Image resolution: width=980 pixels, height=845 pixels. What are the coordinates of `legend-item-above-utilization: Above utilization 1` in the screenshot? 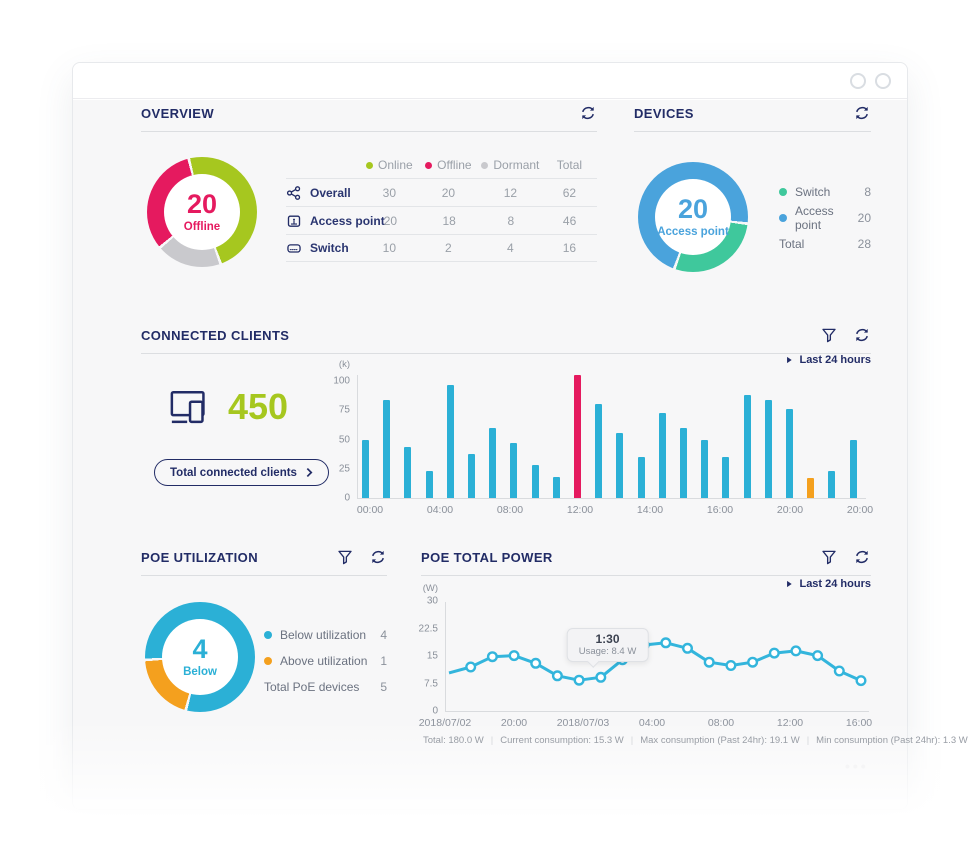 It's located at (325, 661).